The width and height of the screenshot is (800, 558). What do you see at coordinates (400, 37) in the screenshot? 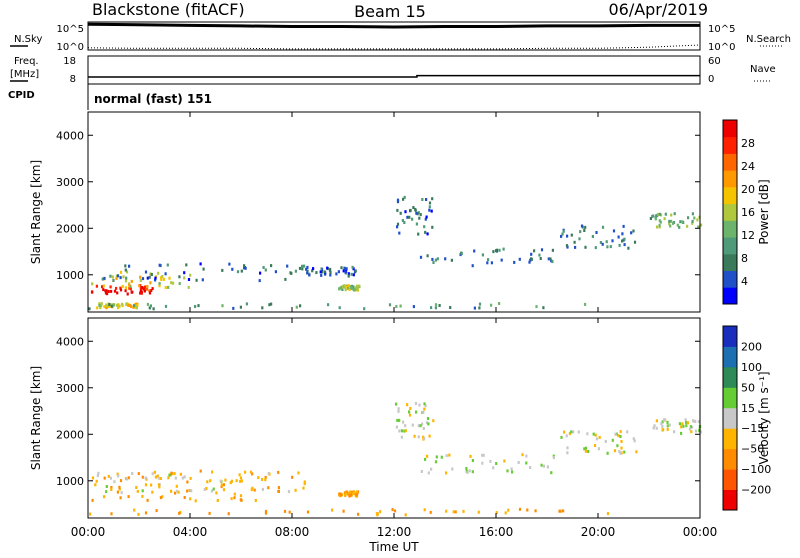
I see `noise-panel: N.Sky 10^5 10^0 10^5 10^0 N.Search` at bounding box center [400, 37].